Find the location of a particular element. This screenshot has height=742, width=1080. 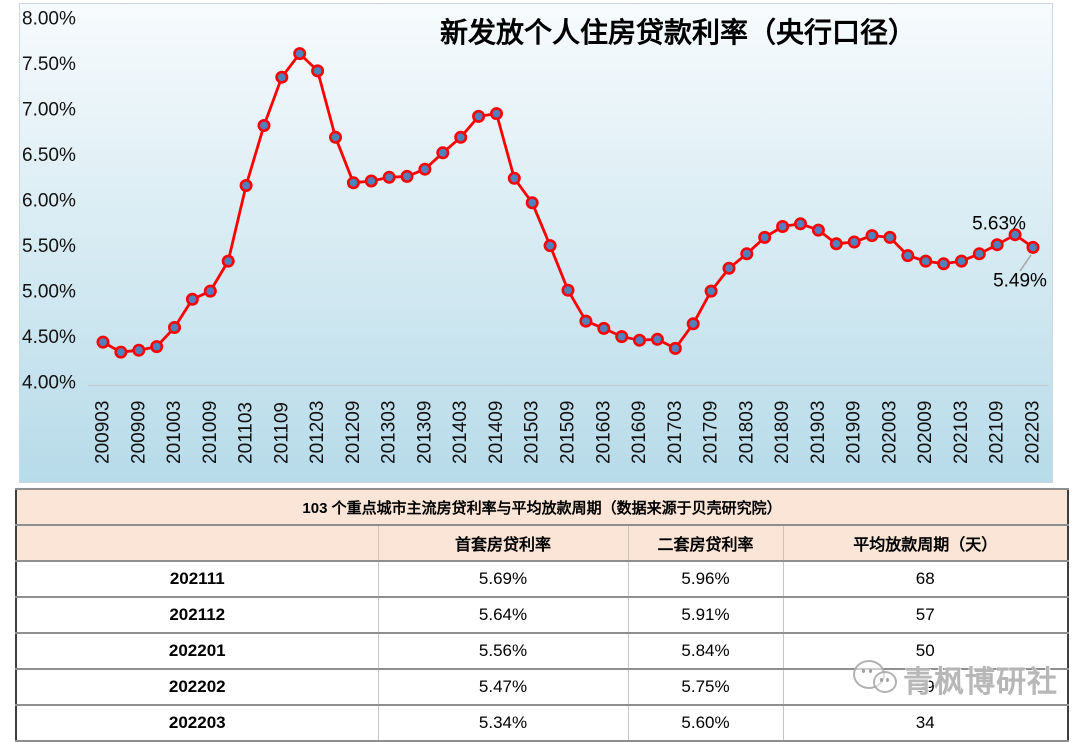

x-axis-label: 201603 is located at coordinates (603, 432).